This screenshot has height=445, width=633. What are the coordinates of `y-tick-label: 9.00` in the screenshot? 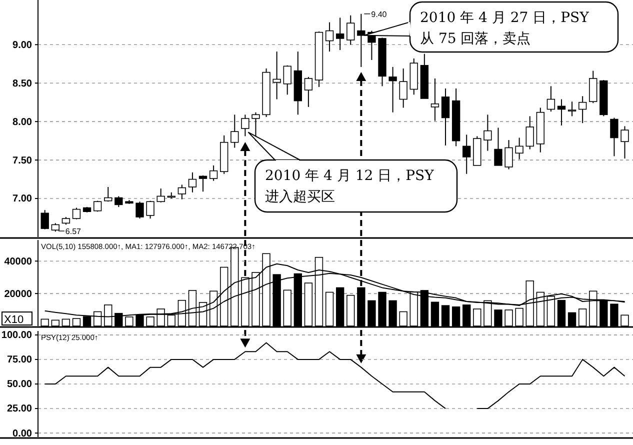 It's located at (22, 45).